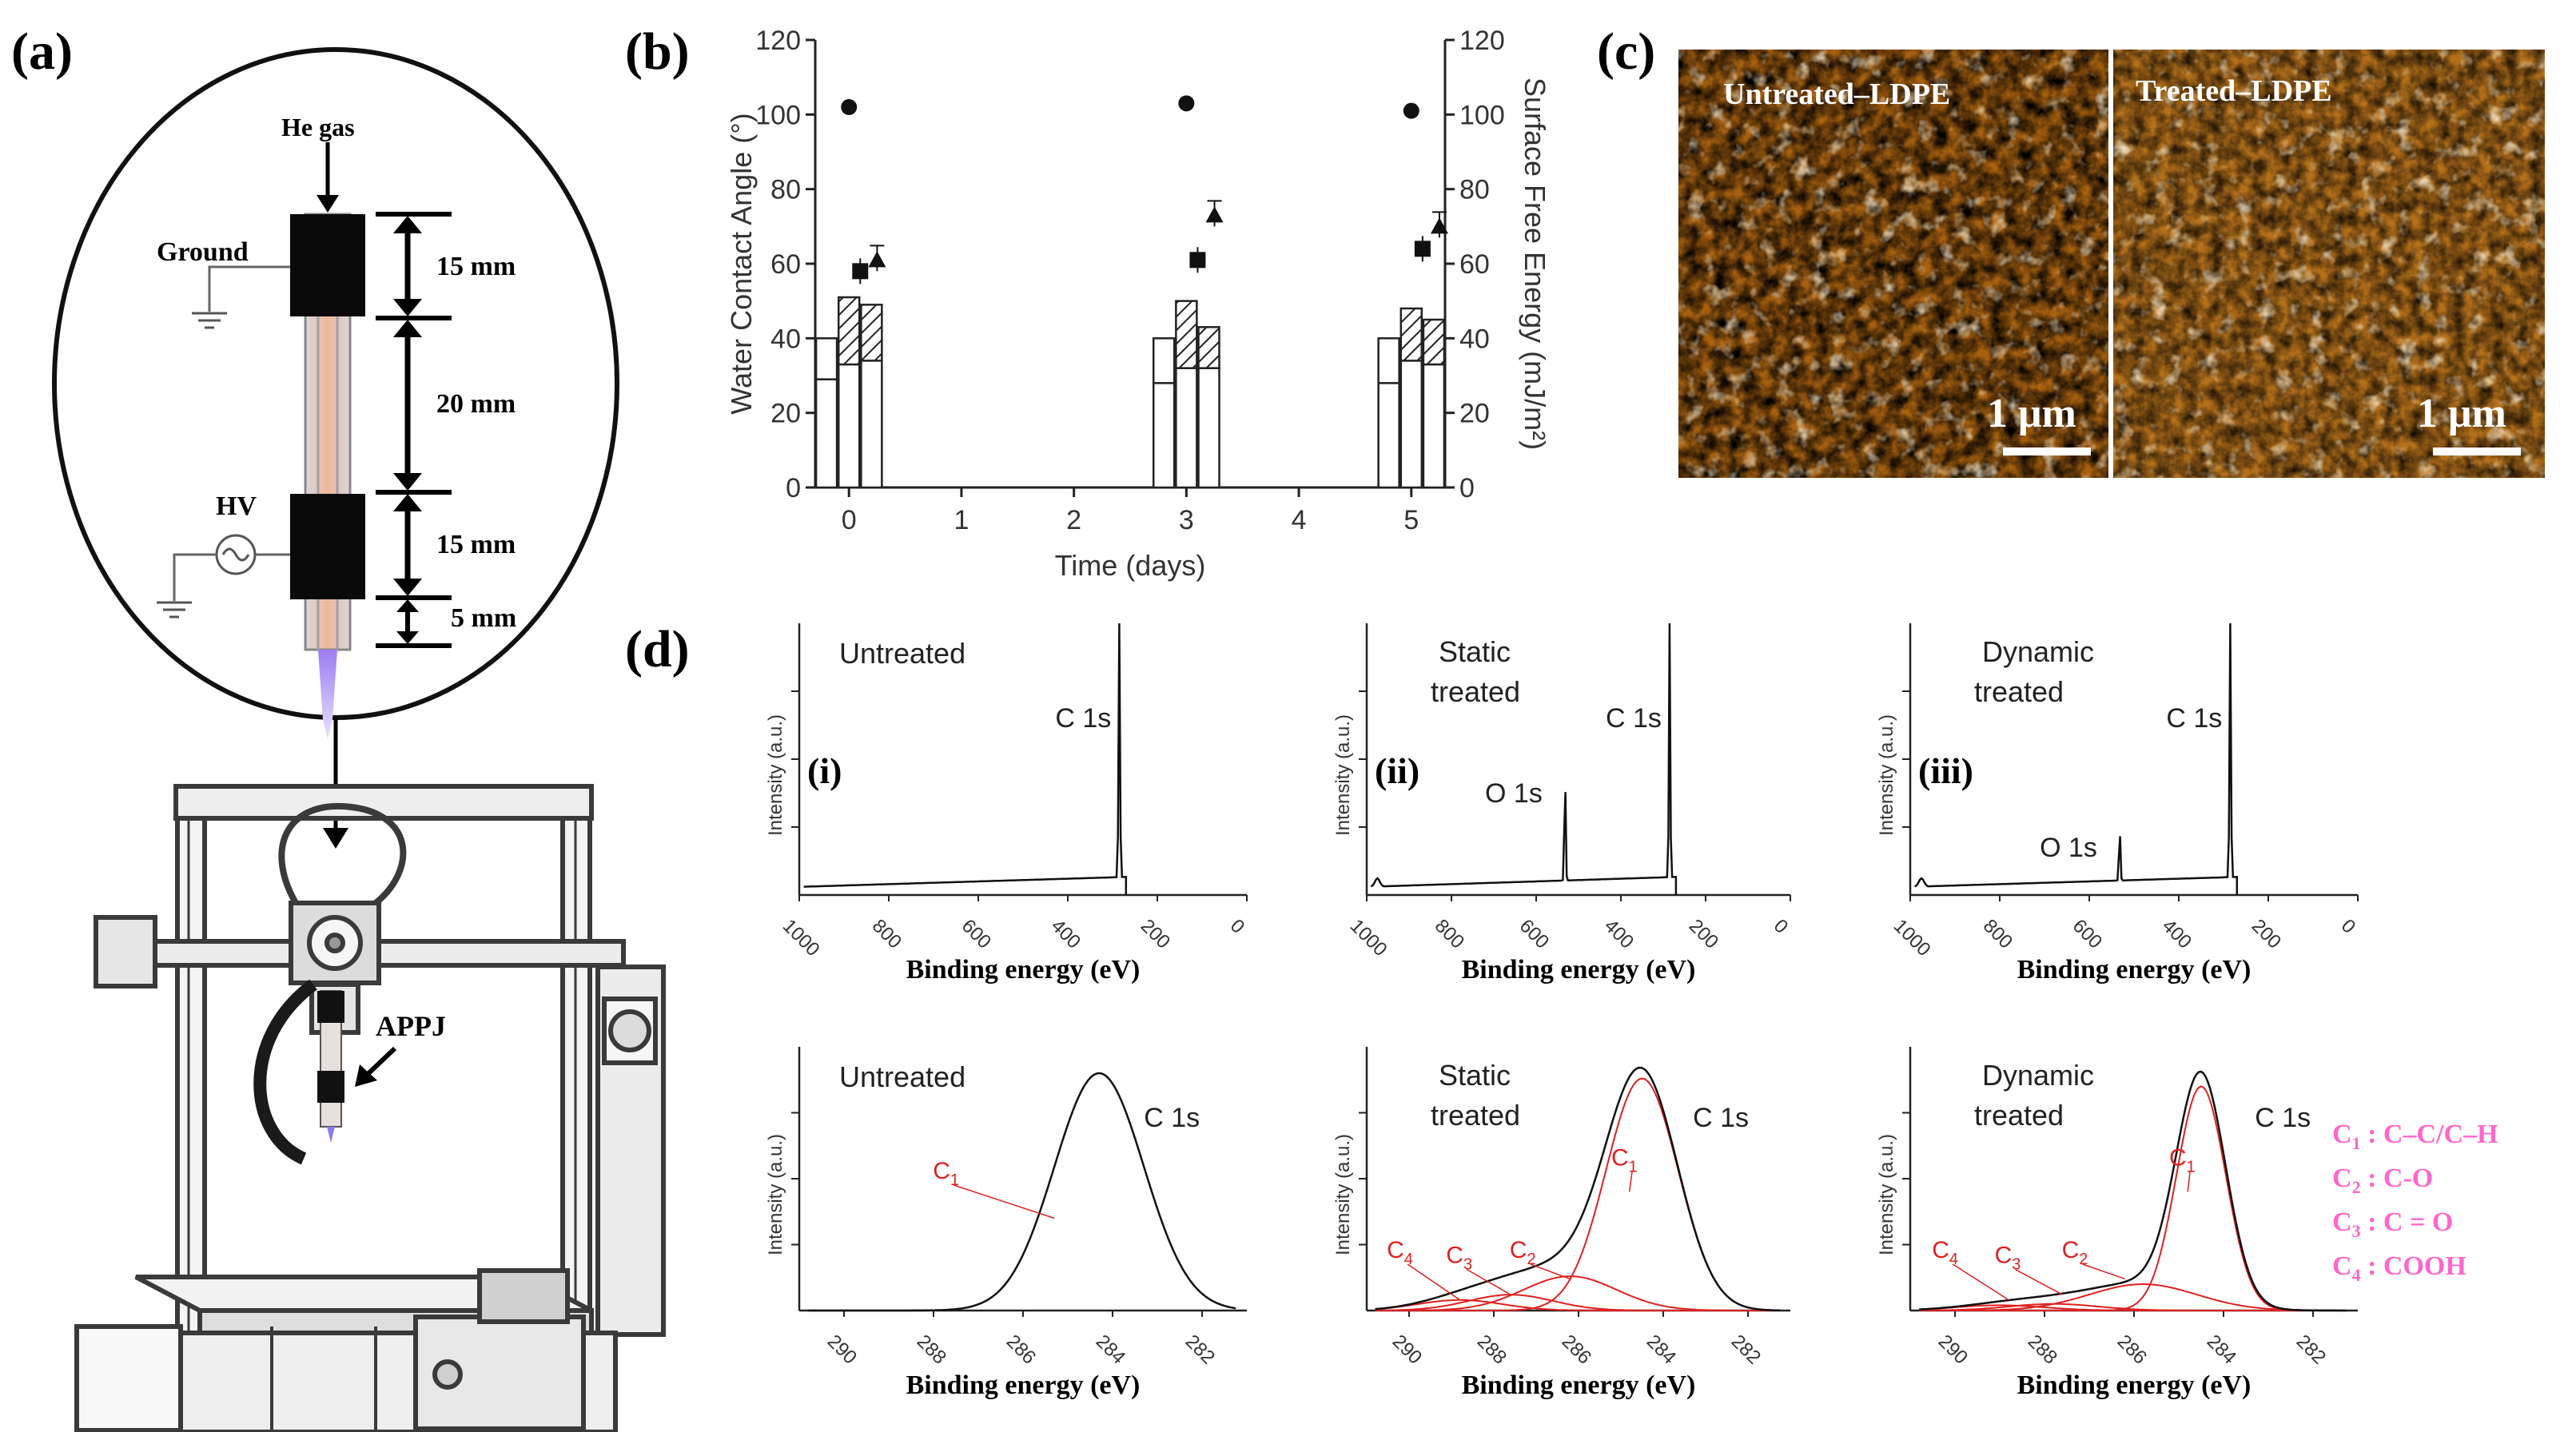 This screenshot has height=1432, width=2576. I want to click on survey-spectrum-line, so click(1524, 759).